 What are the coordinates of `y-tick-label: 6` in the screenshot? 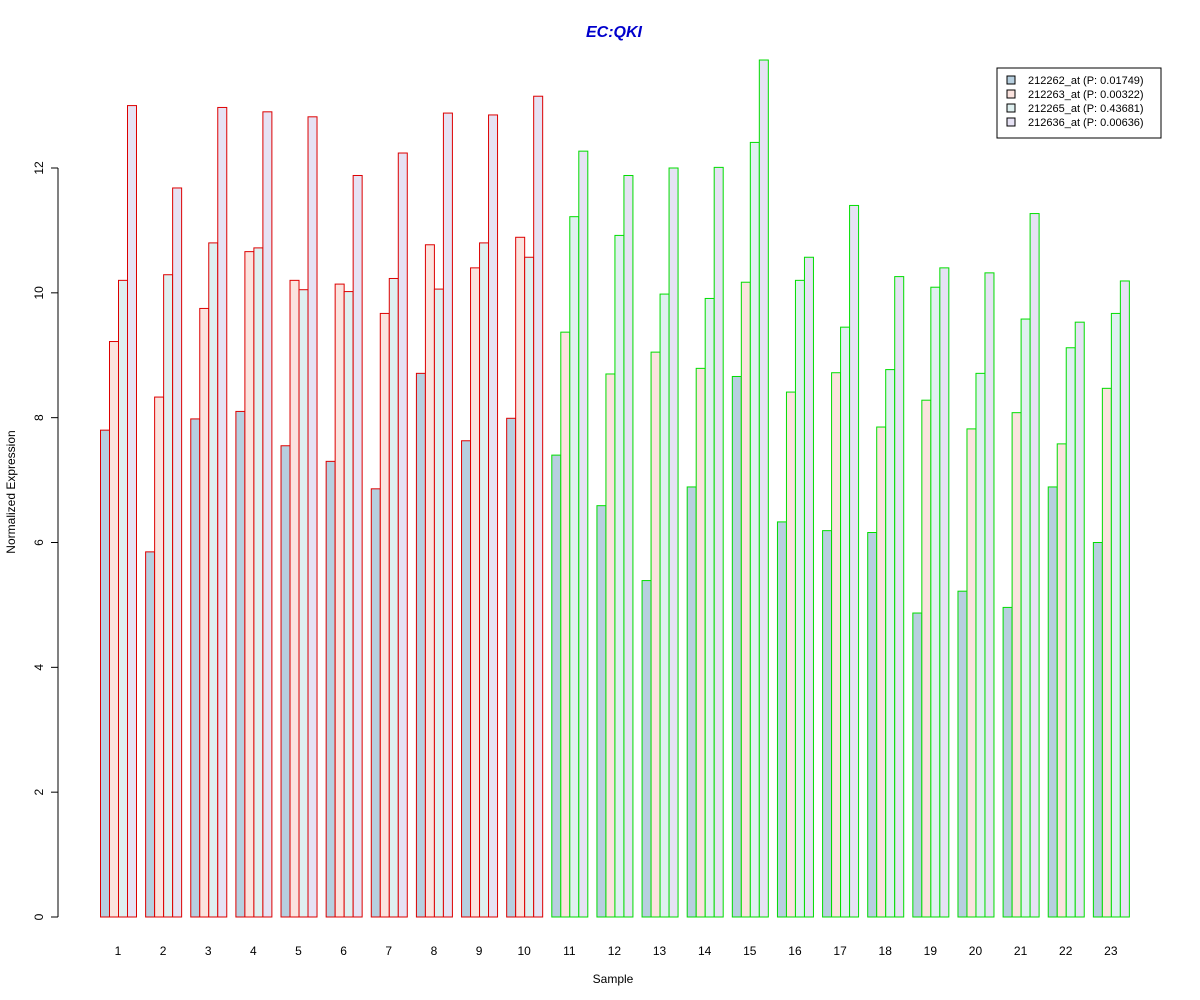 It's located at (39, 542).